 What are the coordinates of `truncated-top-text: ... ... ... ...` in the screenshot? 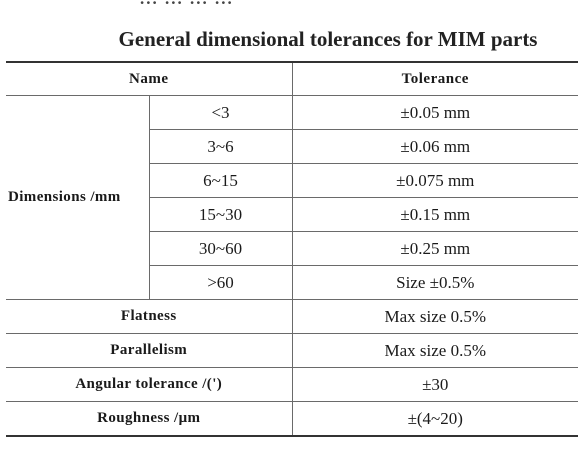 It's located at (290, 2).